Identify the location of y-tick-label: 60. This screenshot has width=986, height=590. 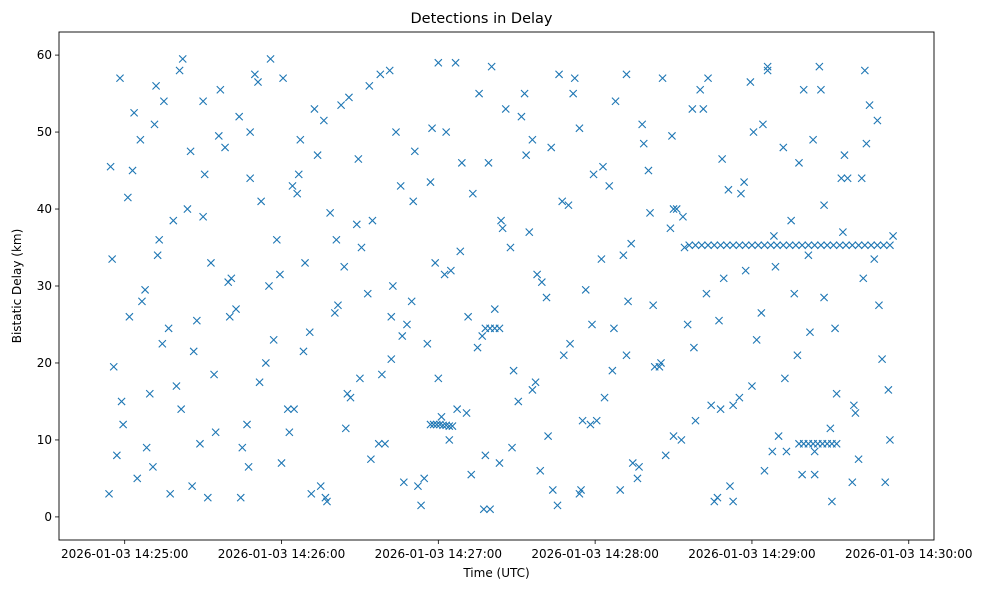
(44, 55).